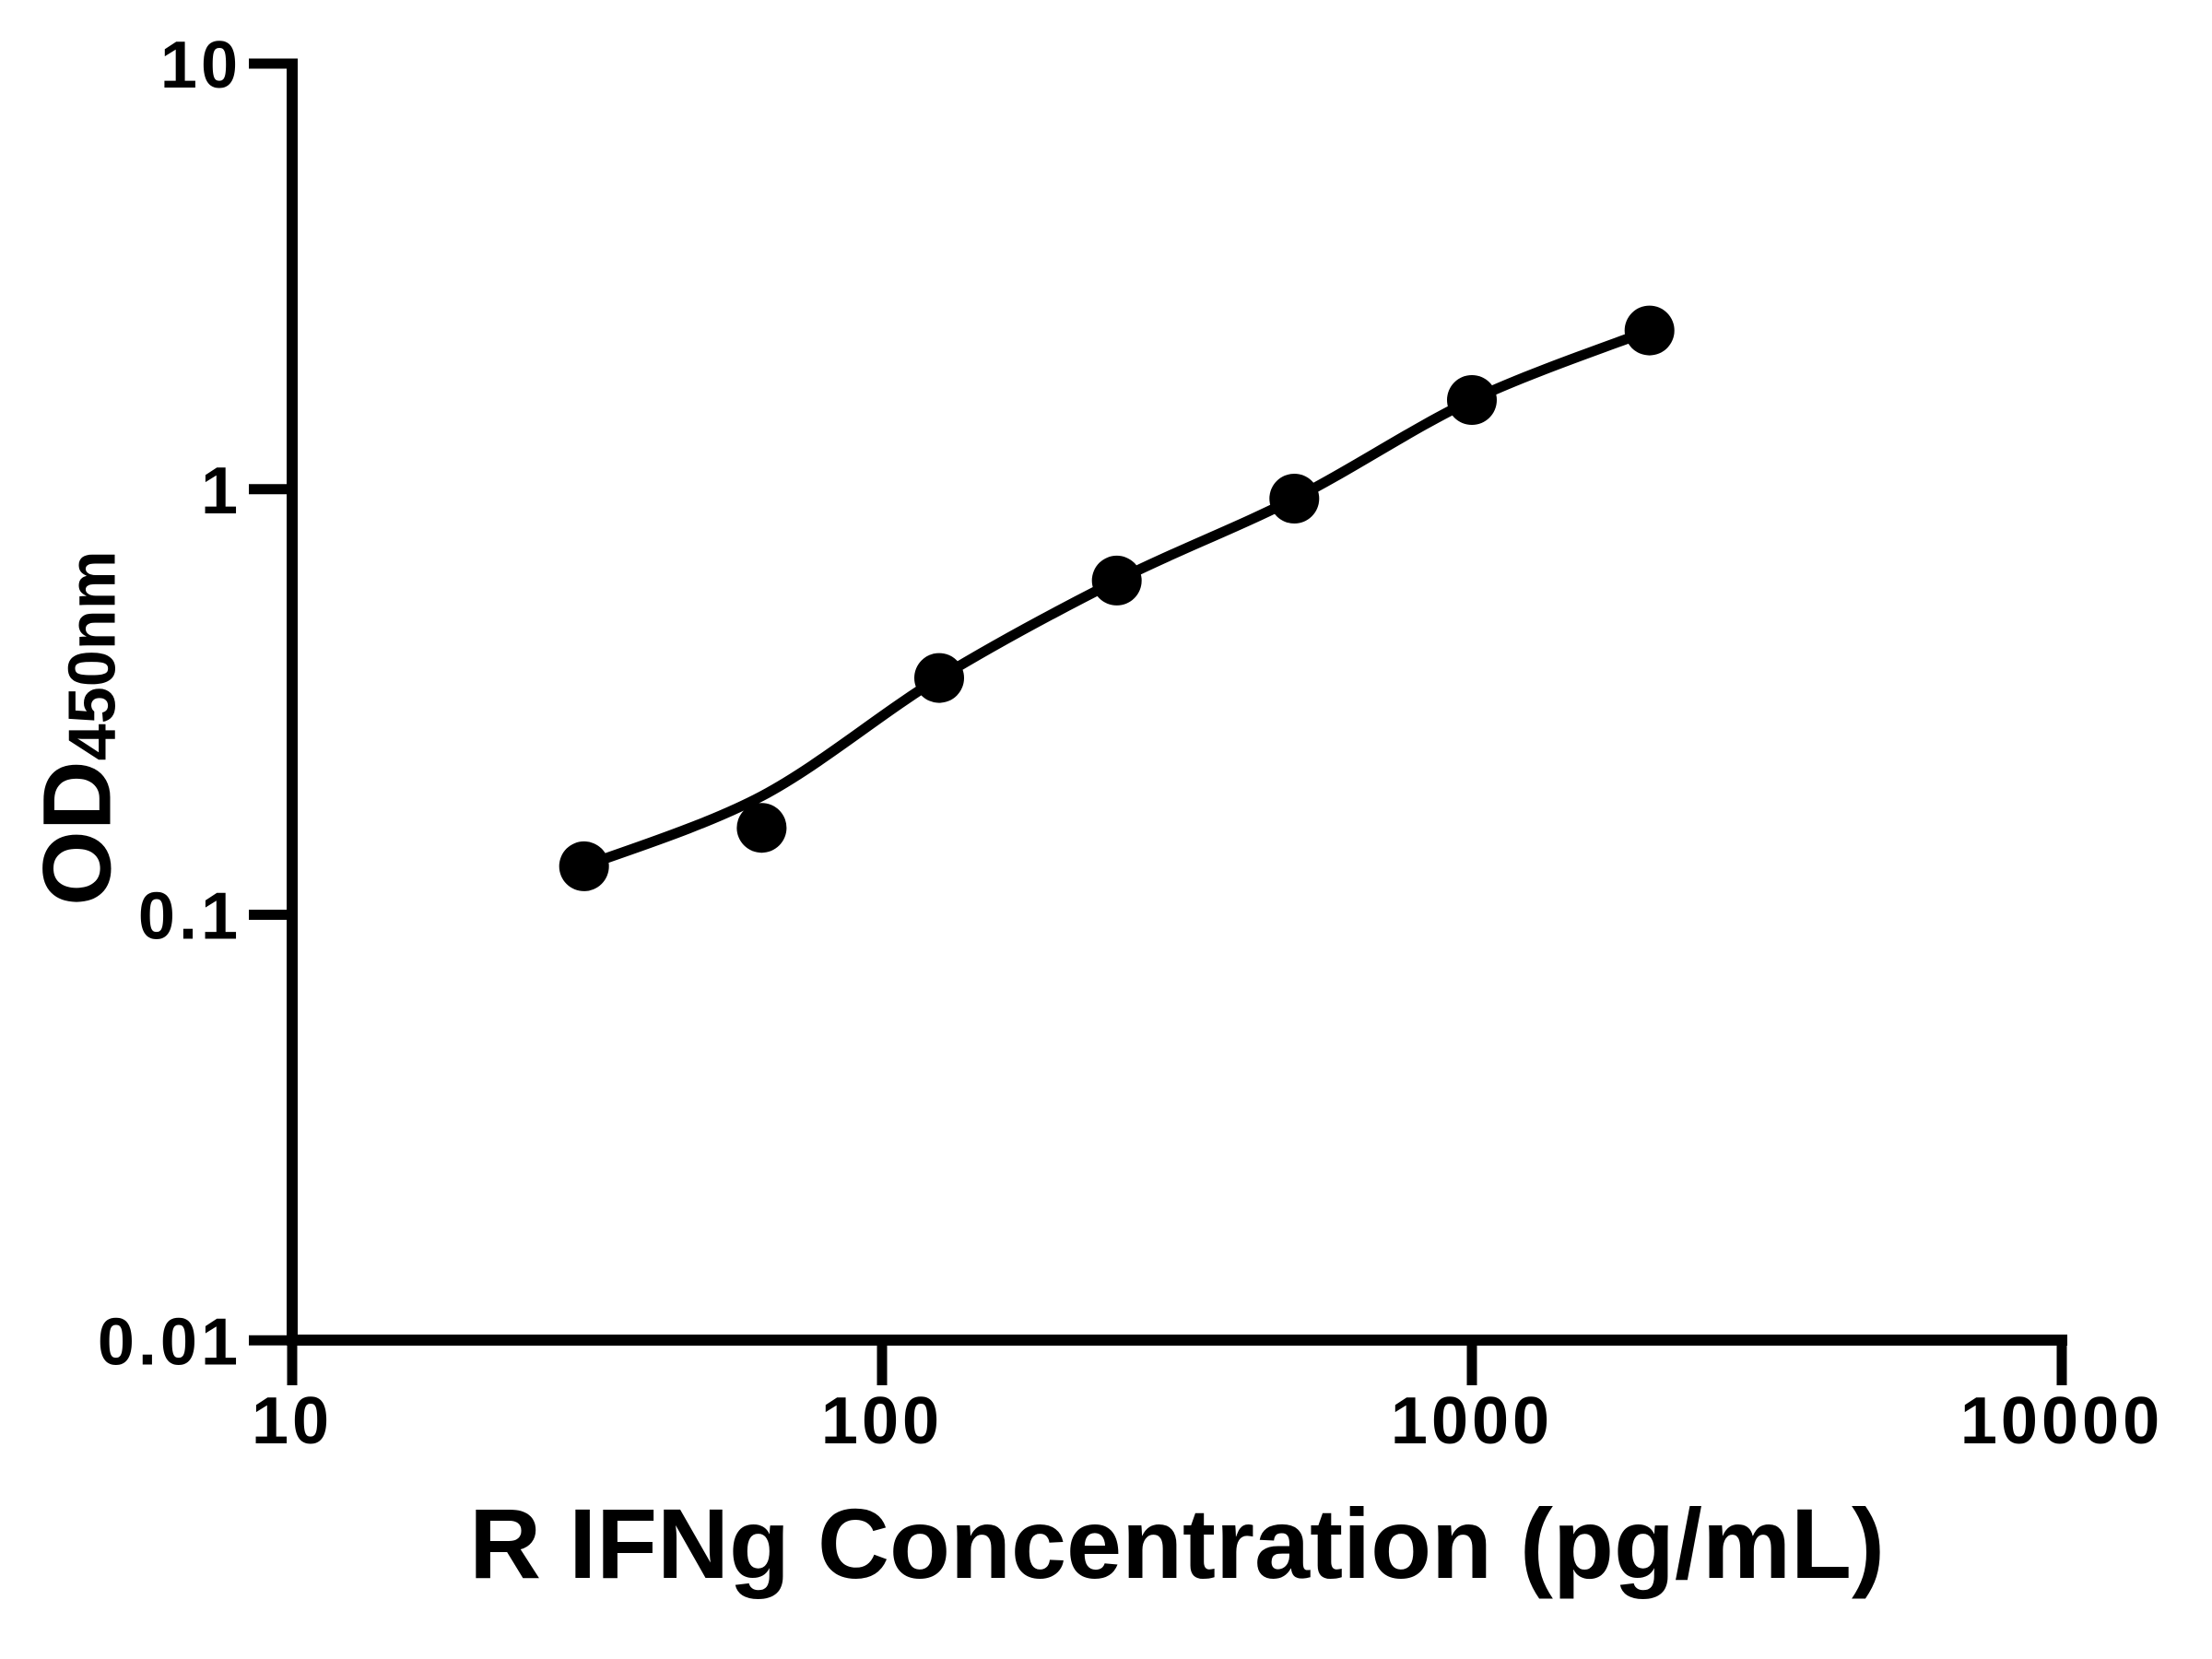 The height and width of the screenshot is (1659, 2212). What do you see at coordinates (2061, 1421) in the screenshot?
I see `x-tick-label: 10000` at bounding box center [2061, 1421].